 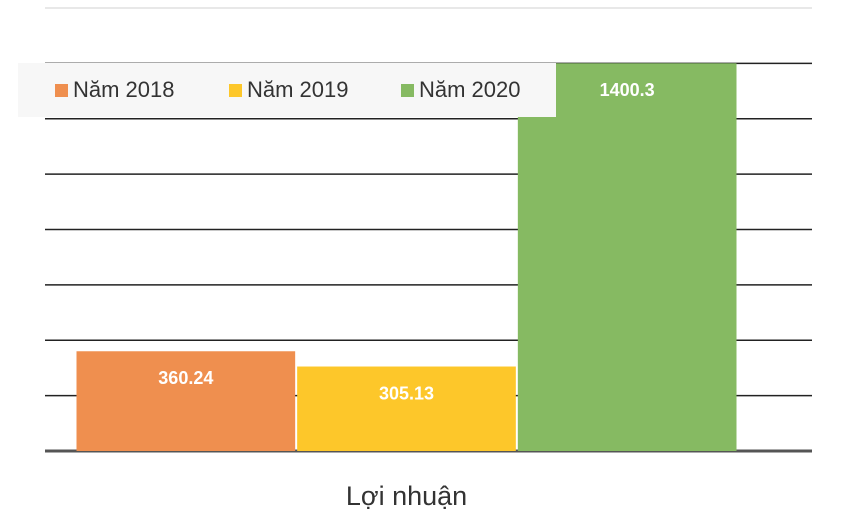 What do you see at coordinates (470, 89) in the screenshot?
I see `legend-label: Năm 2020` at bounding box center [470, 89].